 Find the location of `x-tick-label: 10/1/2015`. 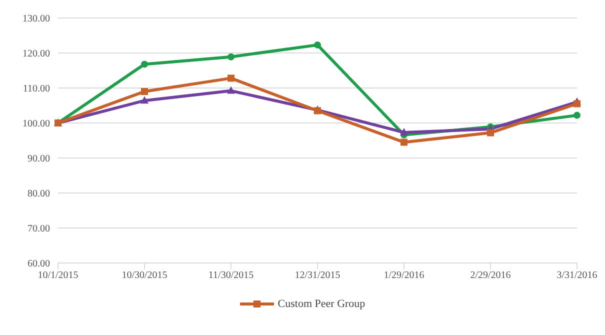

x-tick-label: 10/1/2015 is located at coordinates (58, 276).